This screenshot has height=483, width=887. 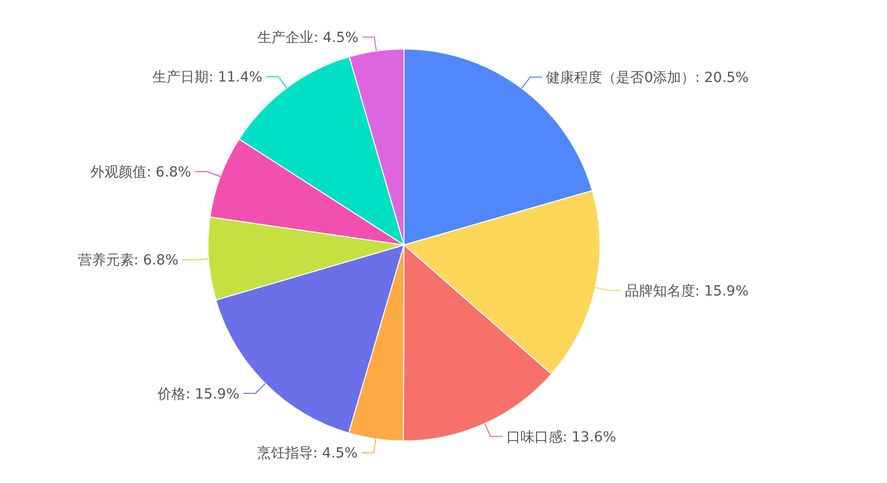 What do you see at coordinates (198, 394) in the screenshot?
I see `slice-label: 价格: 15.9%` at bounding box center [198, 394].